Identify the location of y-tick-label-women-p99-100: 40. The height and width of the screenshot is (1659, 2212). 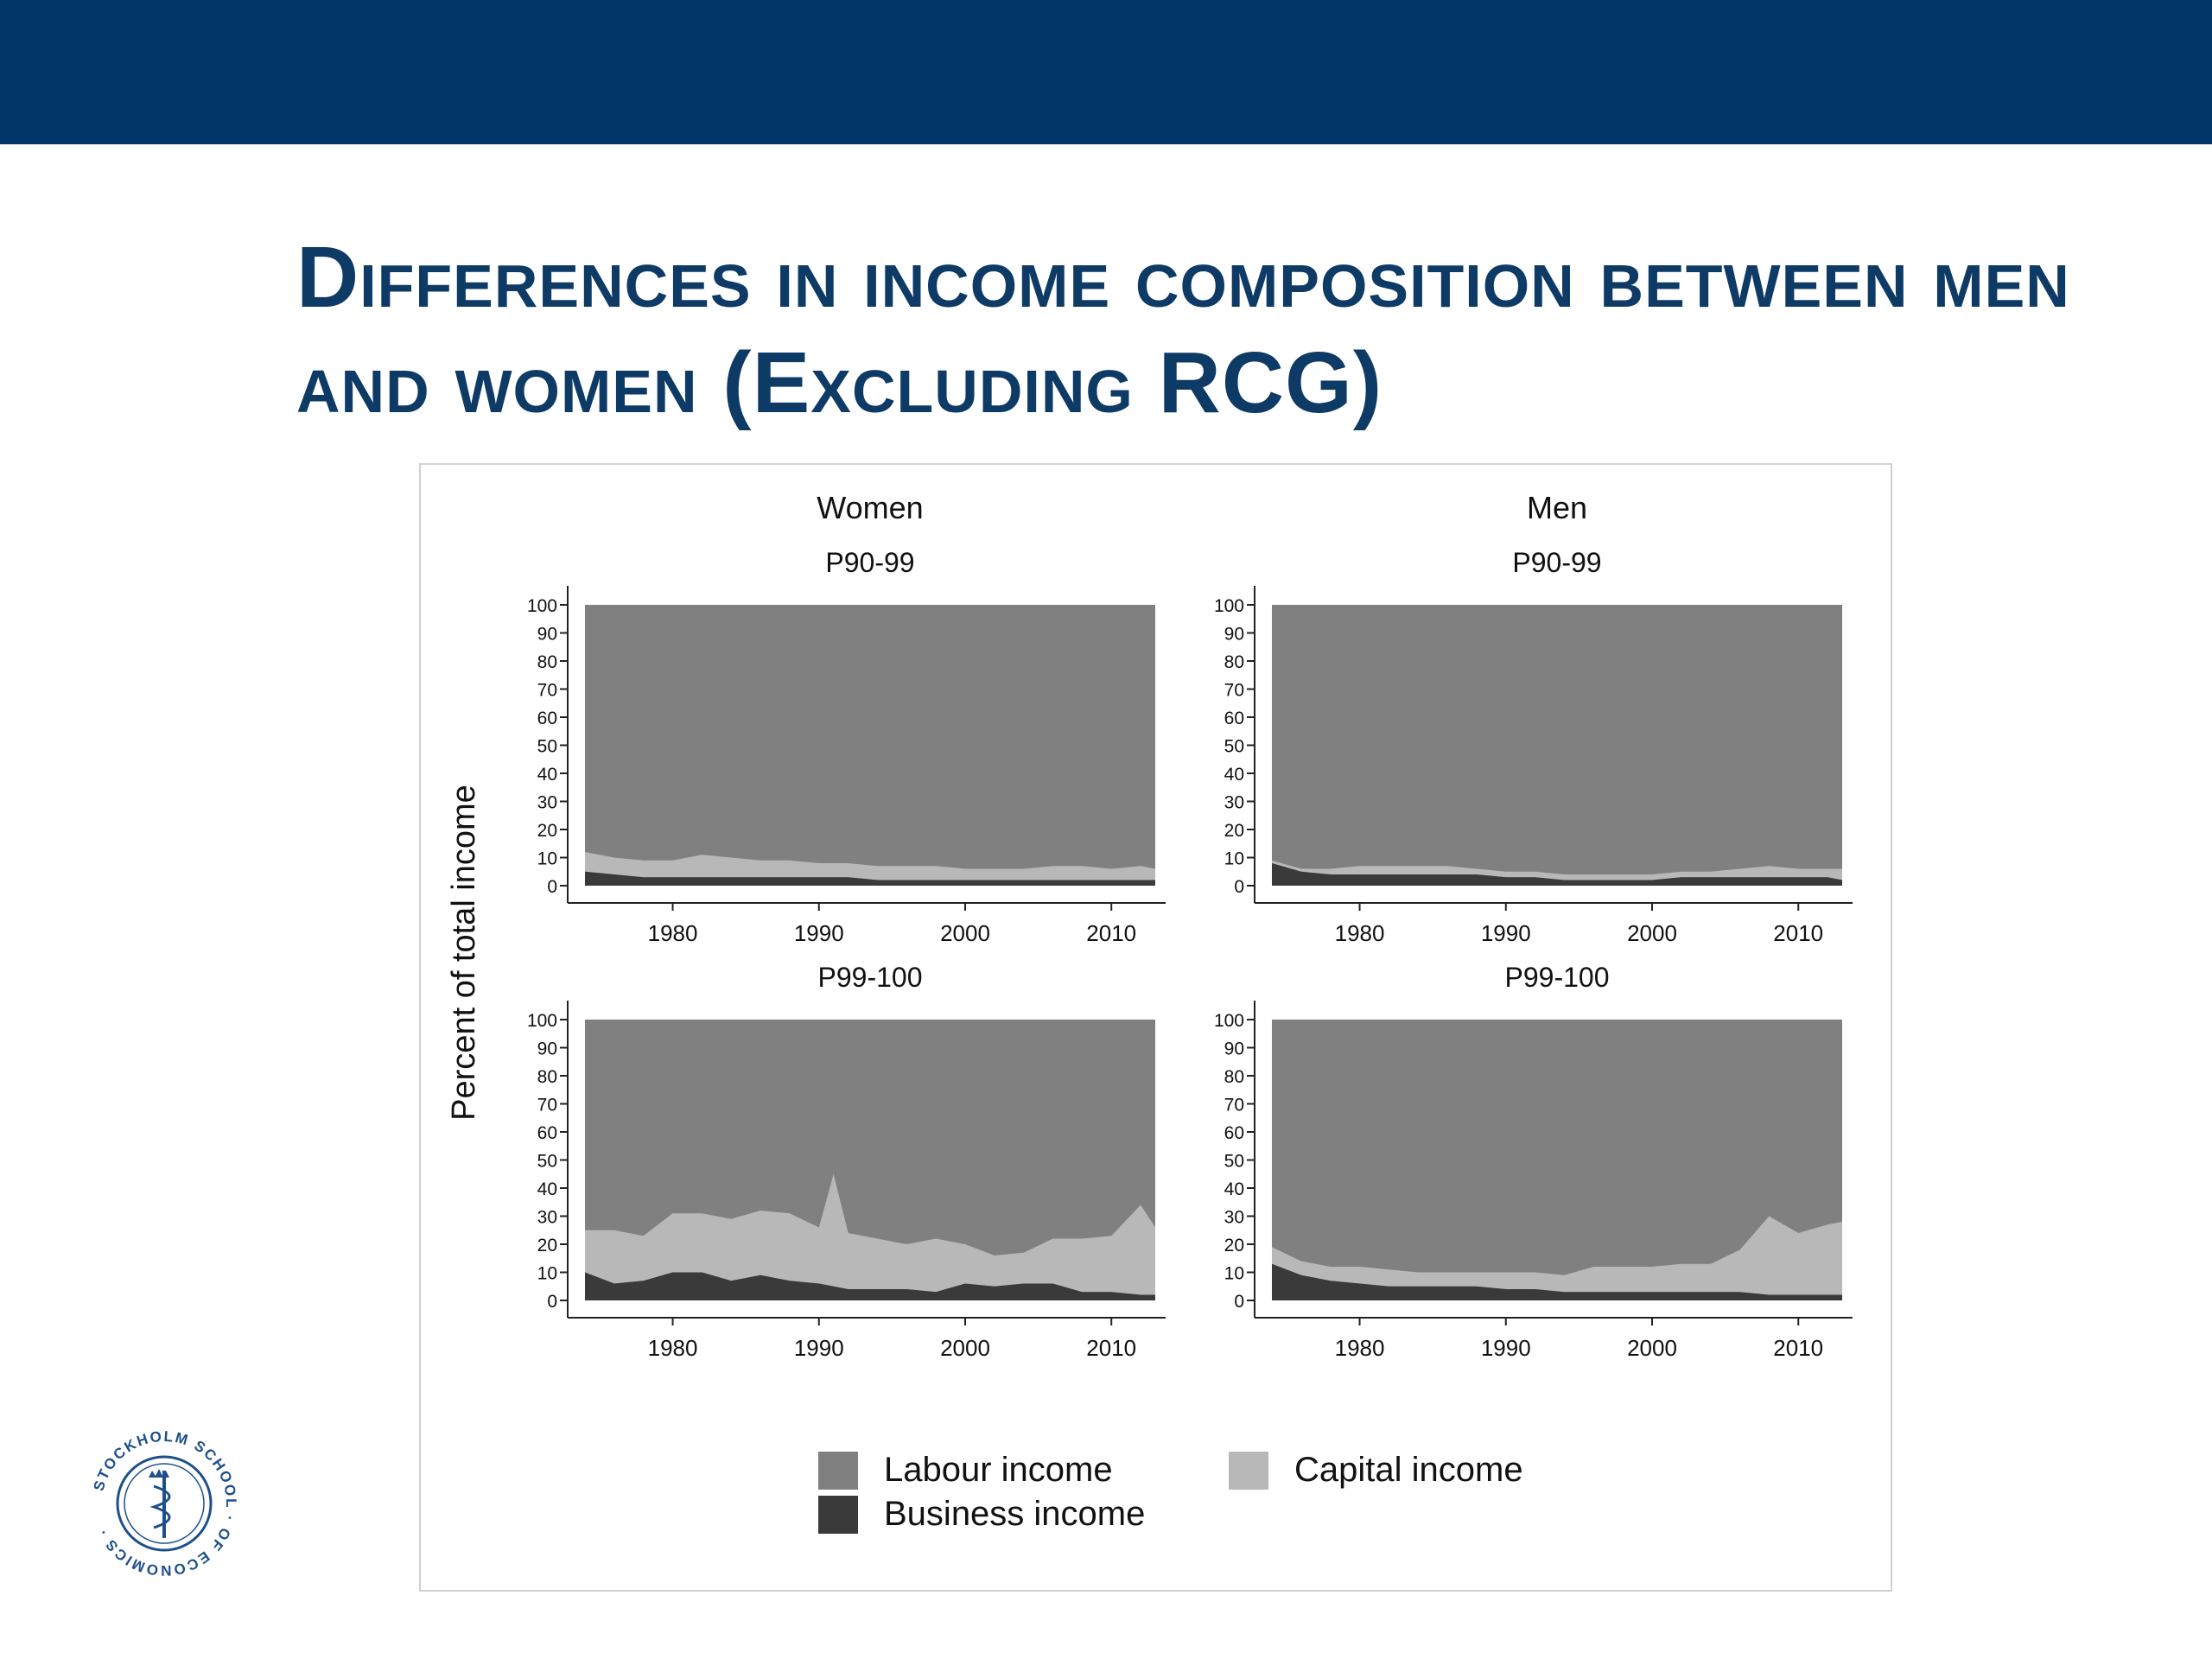
(547, 1189).